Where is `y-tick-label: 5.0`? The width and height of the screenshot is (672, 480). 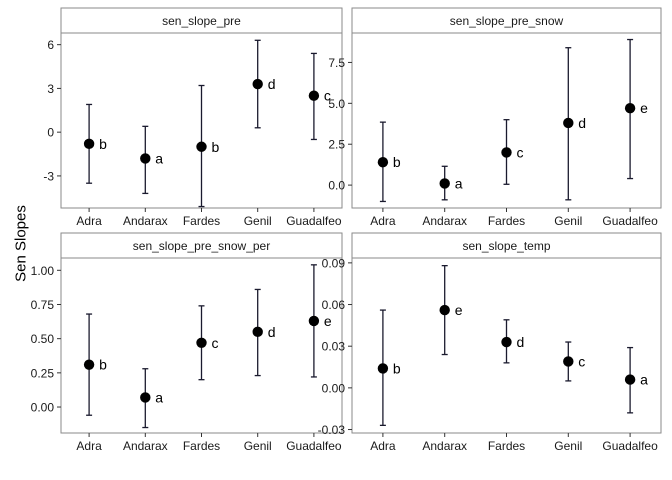 y-tick-label: 5.0 is located at coordinates (336, 104).